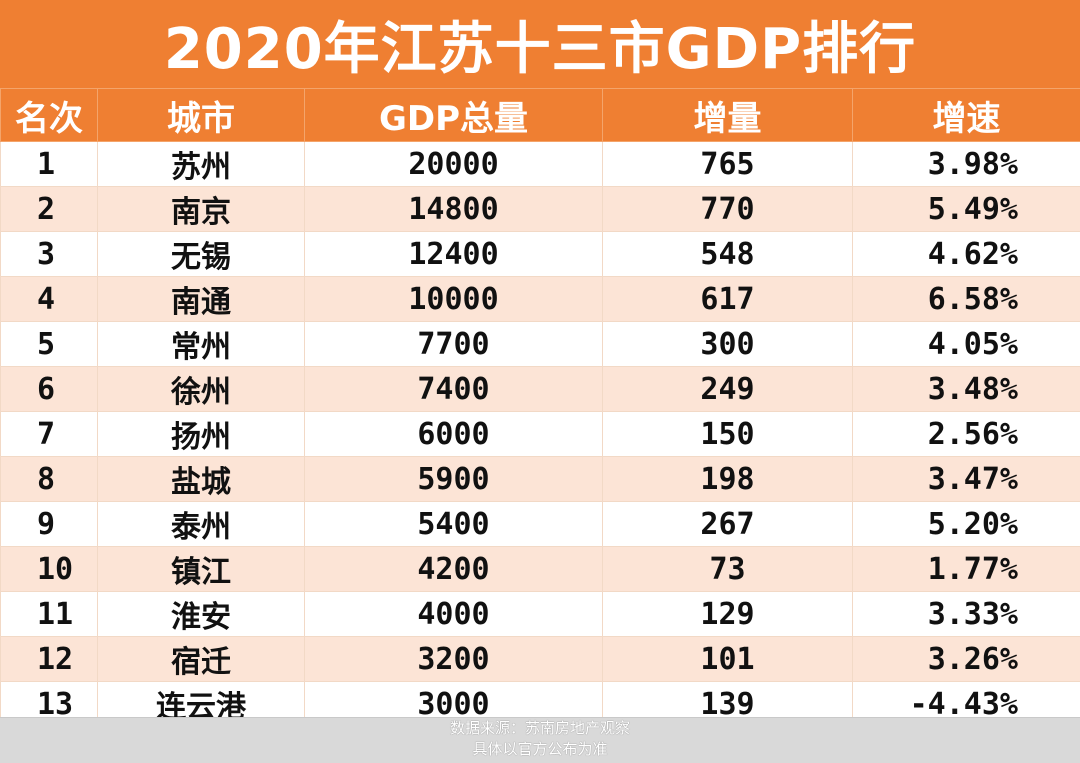 This screenshot has height=763, width=1080. Describe the element at coordinates (49, 524) in the screenshot. I see `rank-cell: 9` at that location.